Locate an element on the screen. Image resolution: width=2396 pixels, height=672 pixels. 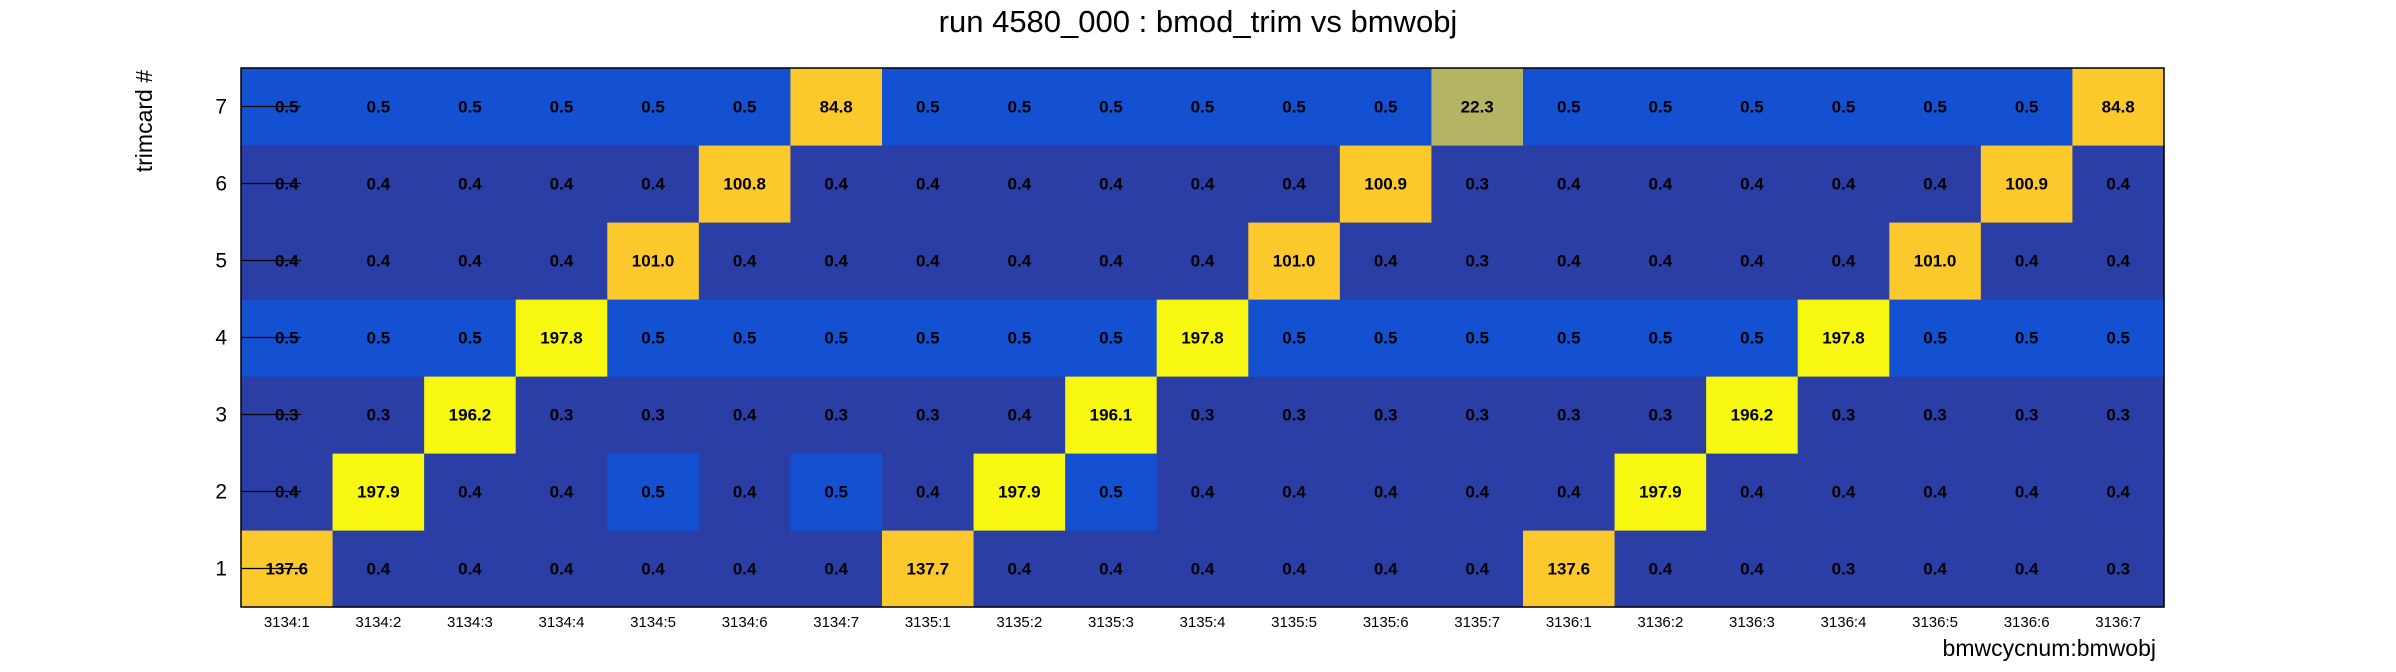
y-tick-label: 1 is located at coordinates (221, 569).